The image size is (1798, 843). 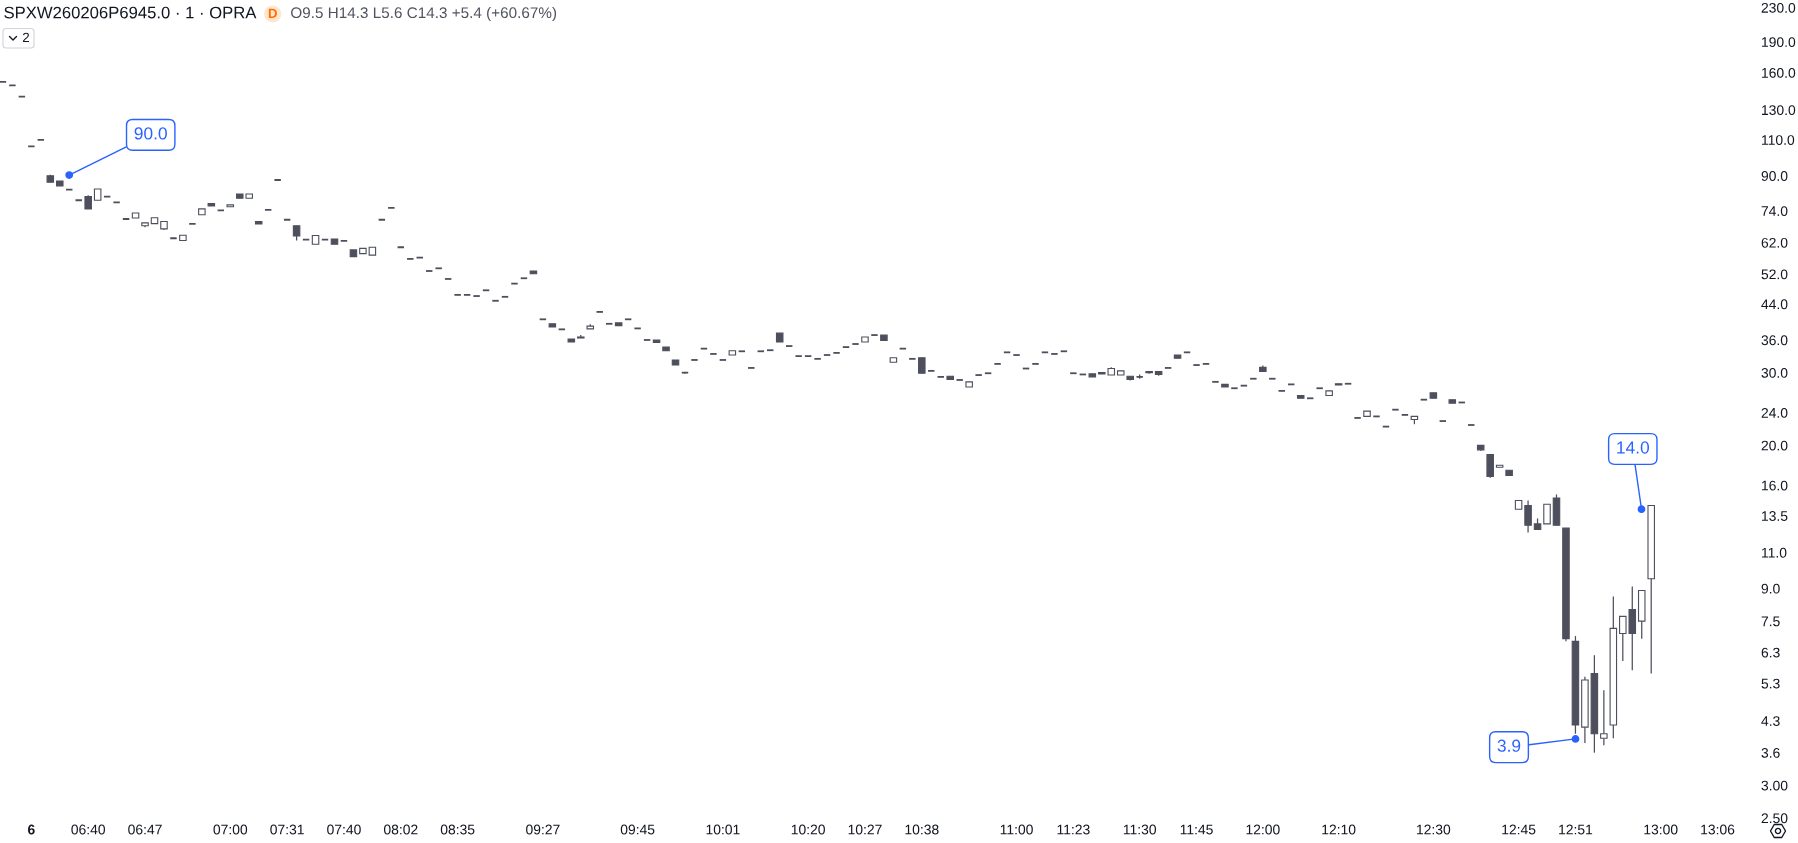 I want to click on y-tick-label: 52.0, so click(x=1774, y=274).